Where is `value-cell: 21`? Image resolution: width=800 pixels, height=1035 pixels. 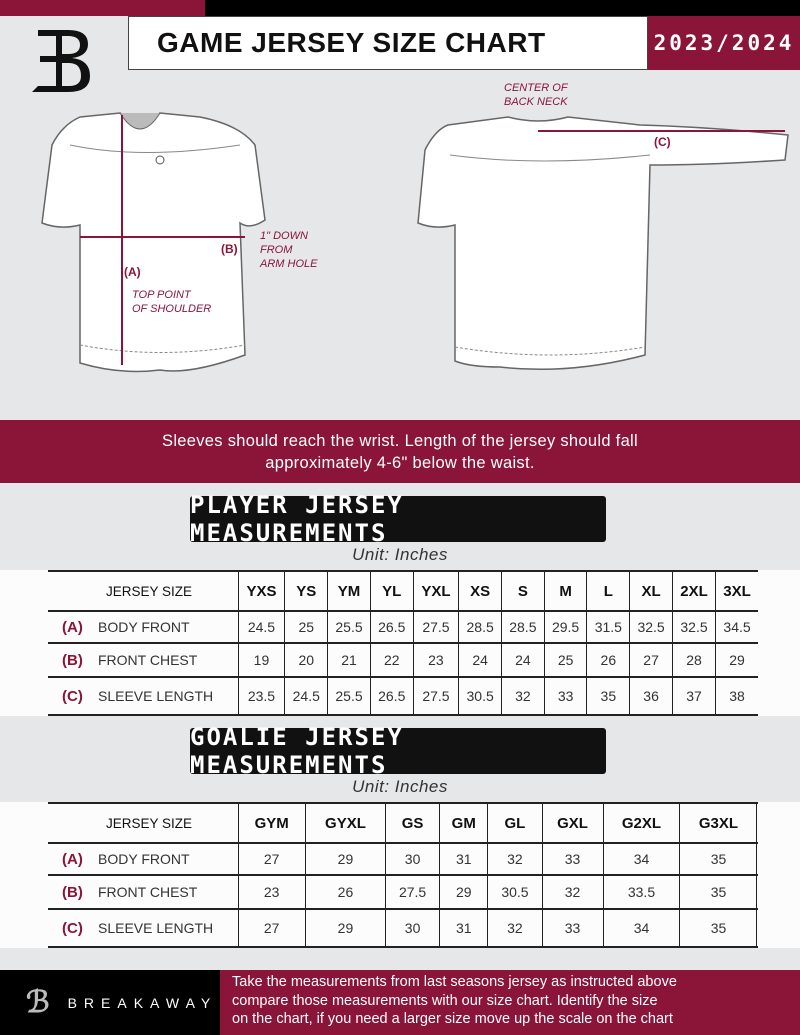
value-cell: 21 is located at coordinates (349, 660).